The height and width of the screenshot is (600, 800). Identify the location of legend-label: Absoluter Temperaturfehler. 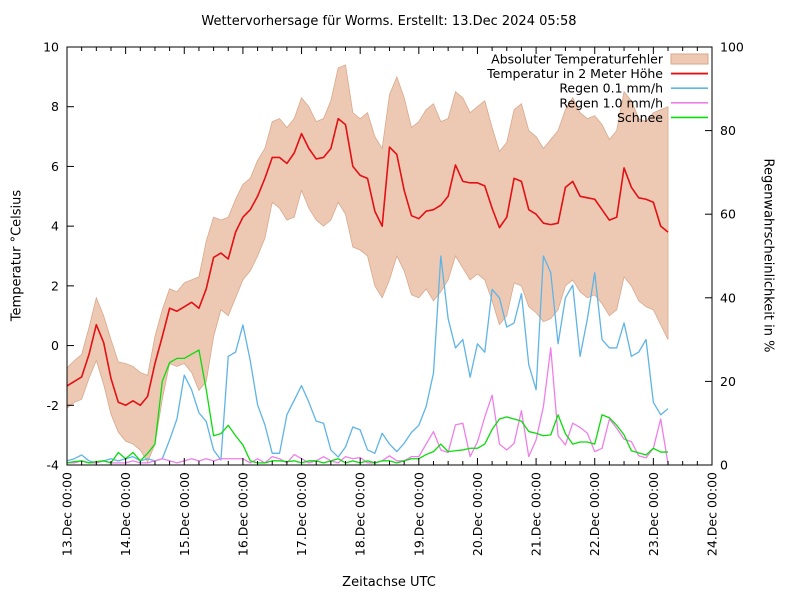
(577, 59).